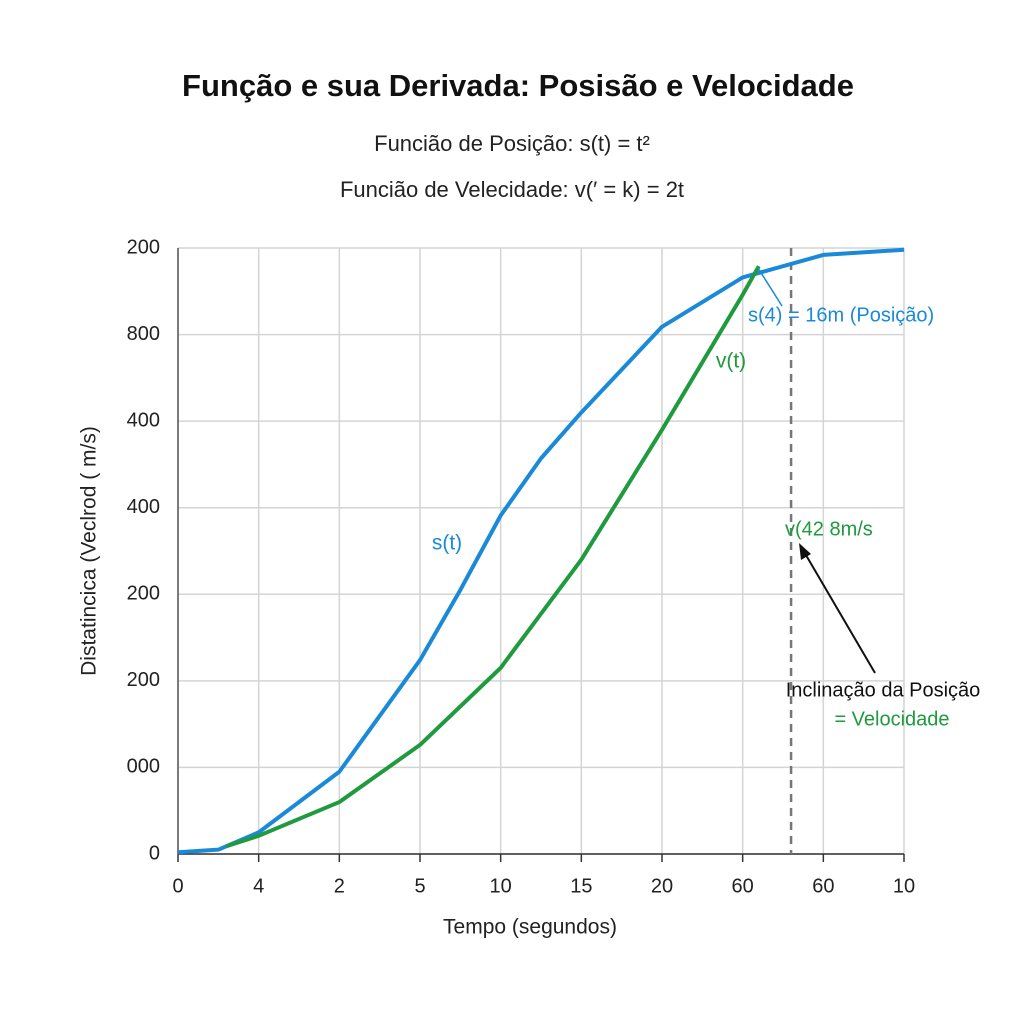 This screenshot has width=1024, height=1029. I want to click on subtitle: Funcião de Posição: s(t) = t², so click(512, 143).